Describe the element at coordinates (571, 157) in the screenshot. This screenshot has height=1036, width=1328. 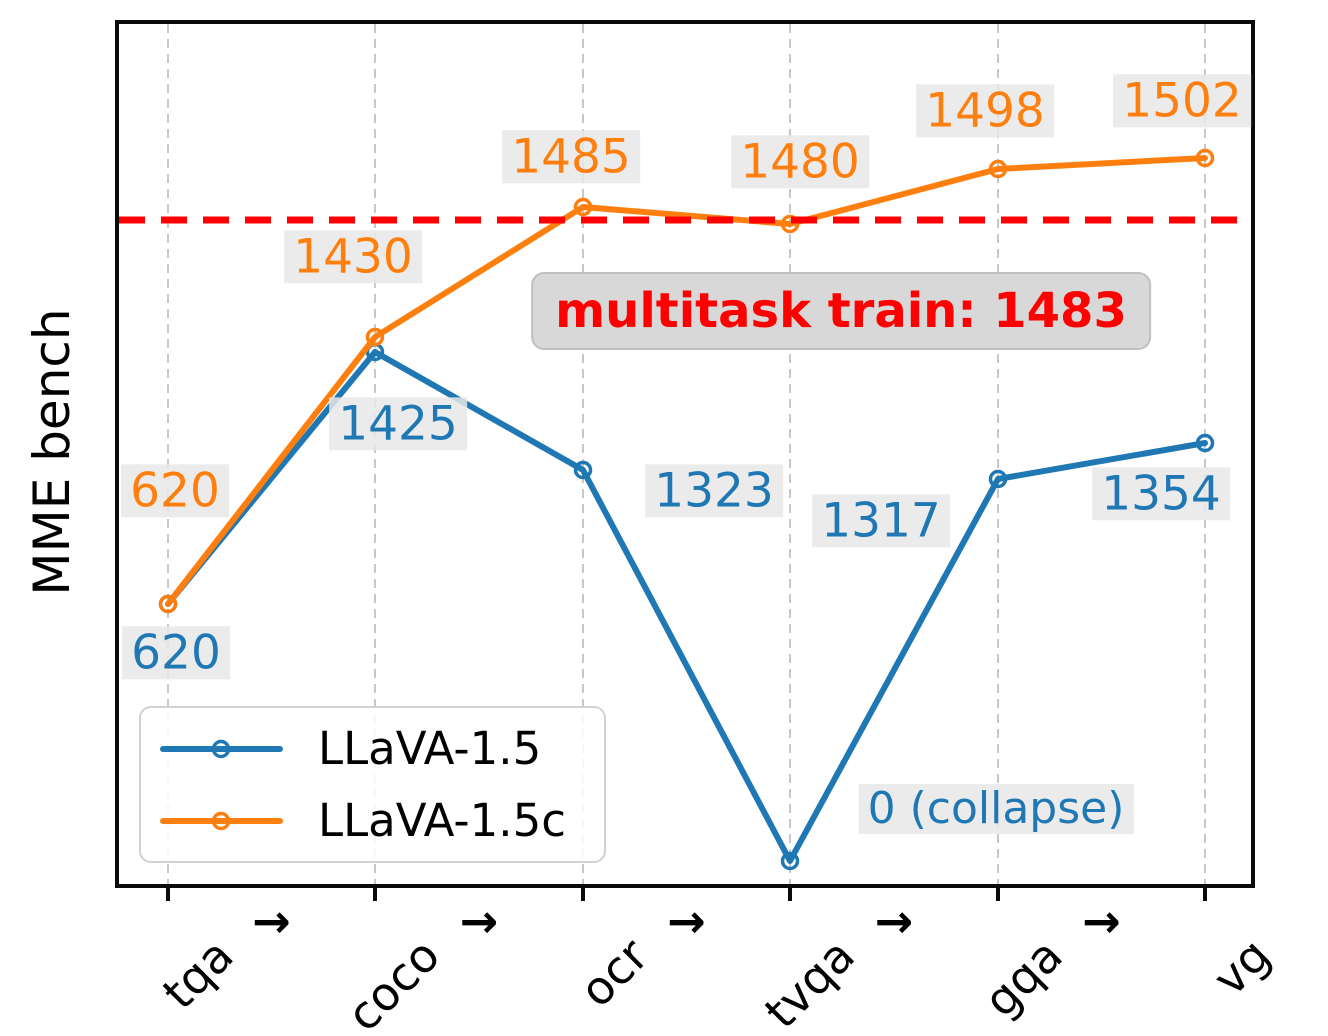
I see `annotation-1485: 1485` at that location.